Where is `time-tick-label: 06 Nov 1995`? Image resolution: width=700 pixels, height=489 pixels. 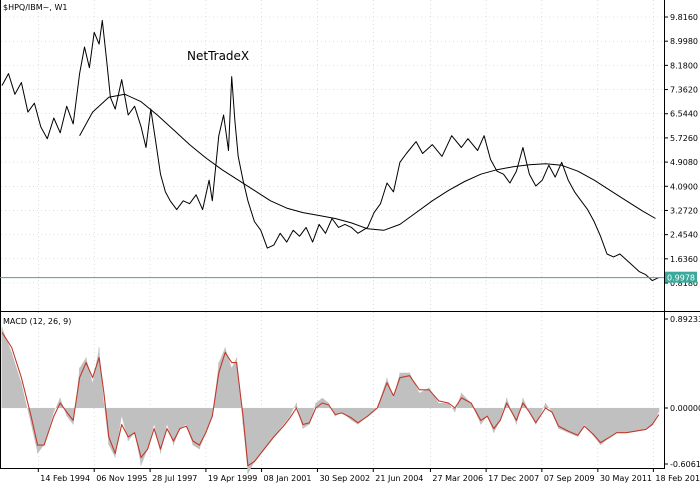
time-tick-label: 06 Nov 1995 is located at coordinates (121, 478).